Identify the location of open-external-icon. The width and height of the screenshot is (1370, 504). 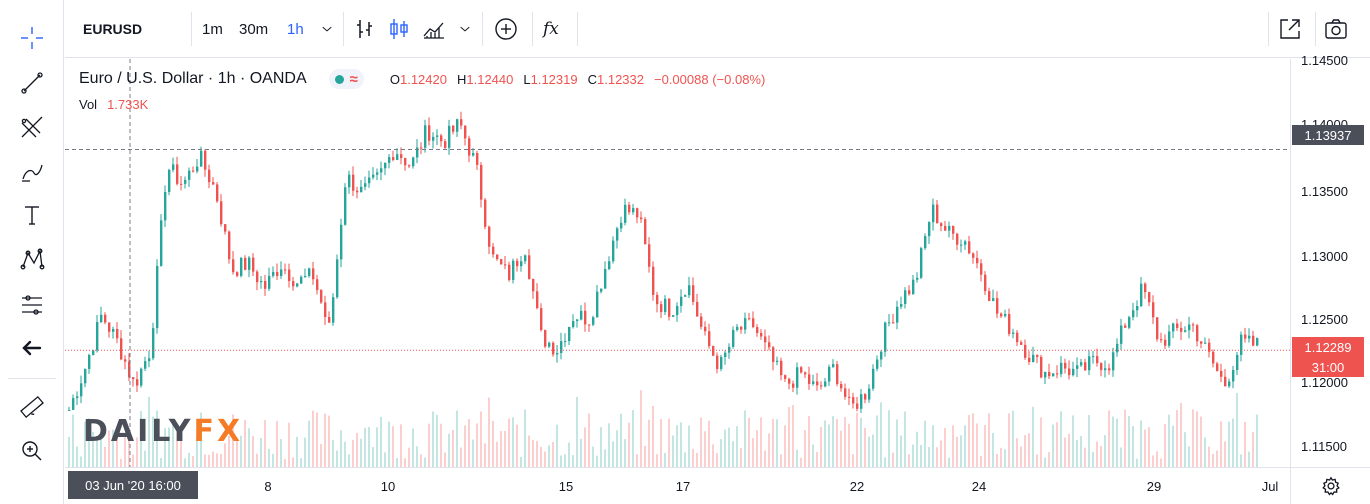
(1290, 29).